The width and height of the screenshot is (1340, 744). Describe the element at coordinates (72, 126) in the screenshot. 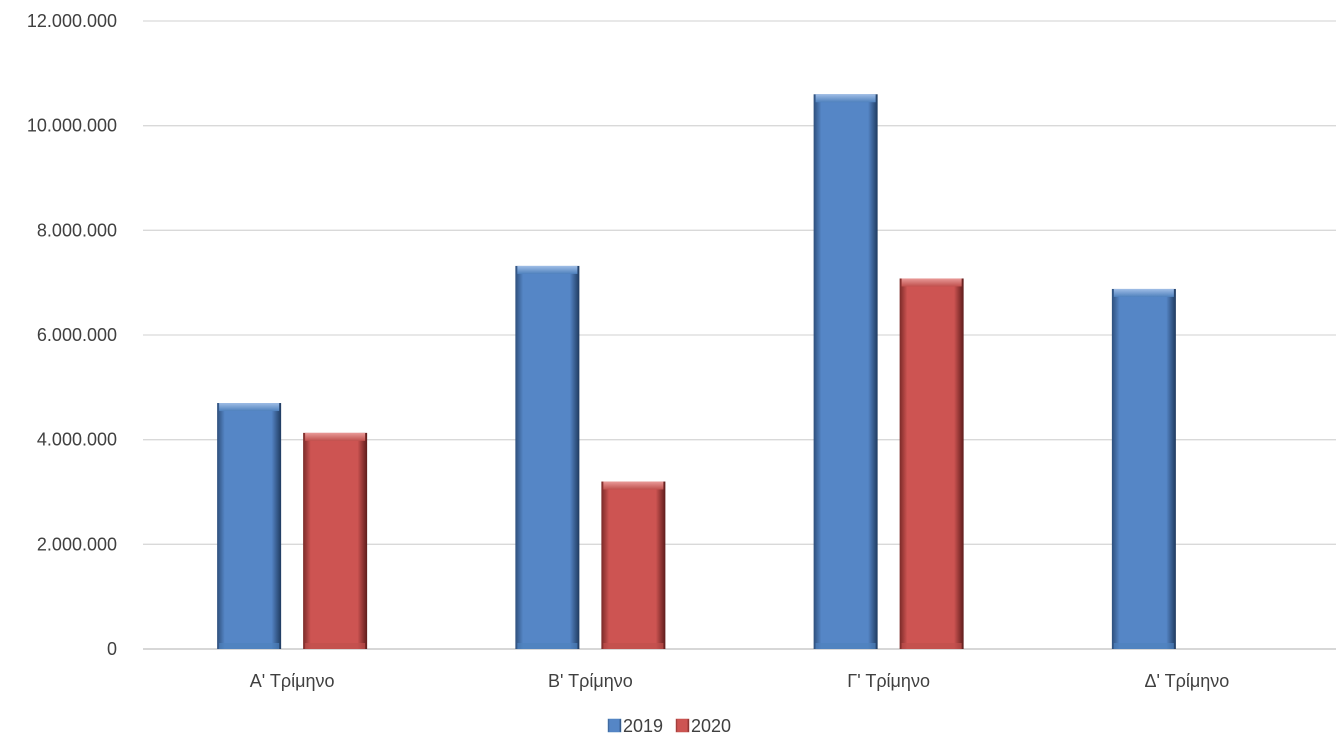

I see `y-tick-label: 10.000.000` at that location.